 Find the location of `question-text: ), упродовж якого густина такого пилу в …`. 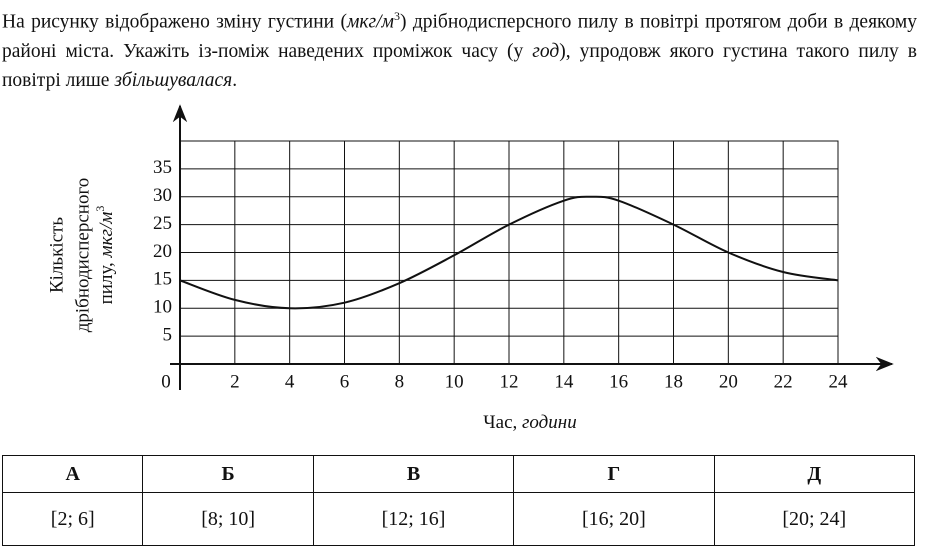

question-text: ), упродовж якого густина такого пилу в … is located at coordinates (460, 65).